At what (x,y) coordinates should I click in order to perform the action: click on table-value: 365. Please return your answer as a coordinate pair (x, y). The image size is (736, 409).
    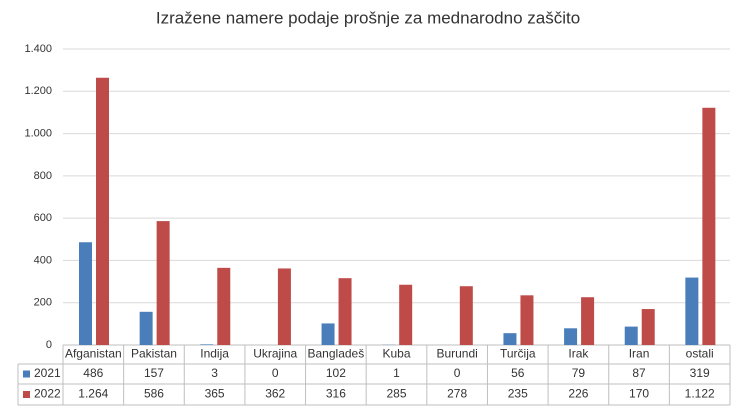
    Looking at the image, I should click on (215, 394).